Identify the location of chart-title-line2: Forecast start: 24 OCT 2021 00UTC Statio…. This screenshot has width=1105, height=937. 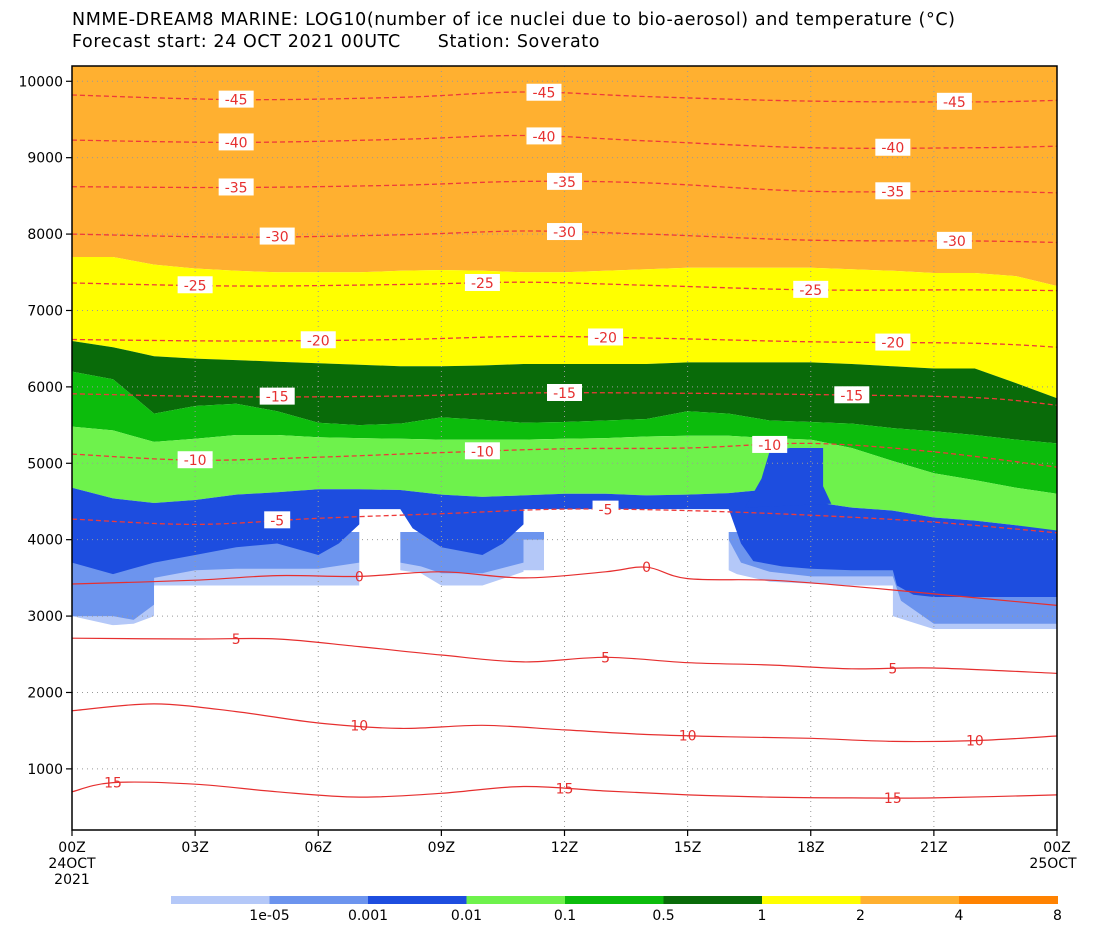
(336, 42).